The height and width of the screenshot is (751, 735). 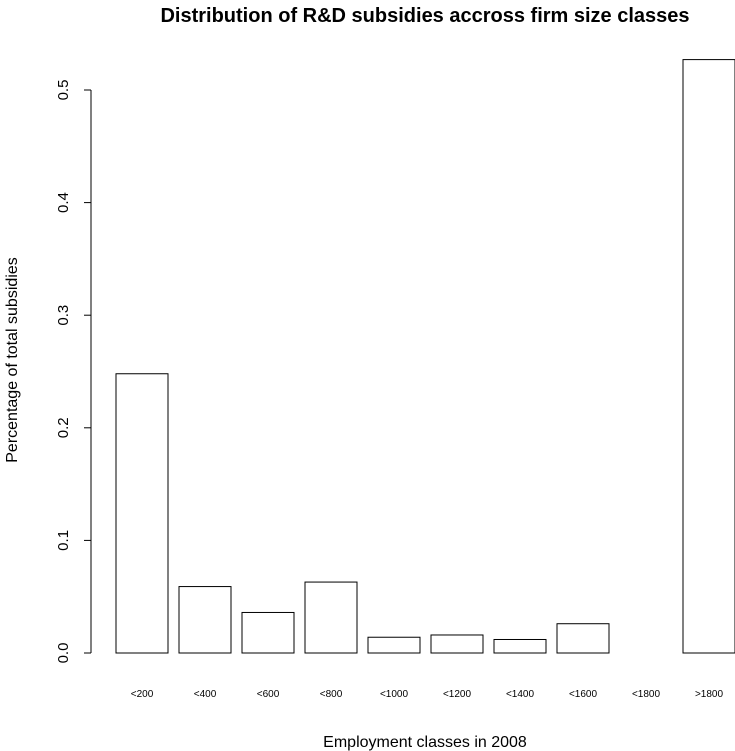 I want to click on y-tick-label: 0.5, so click(x=63, y=90).